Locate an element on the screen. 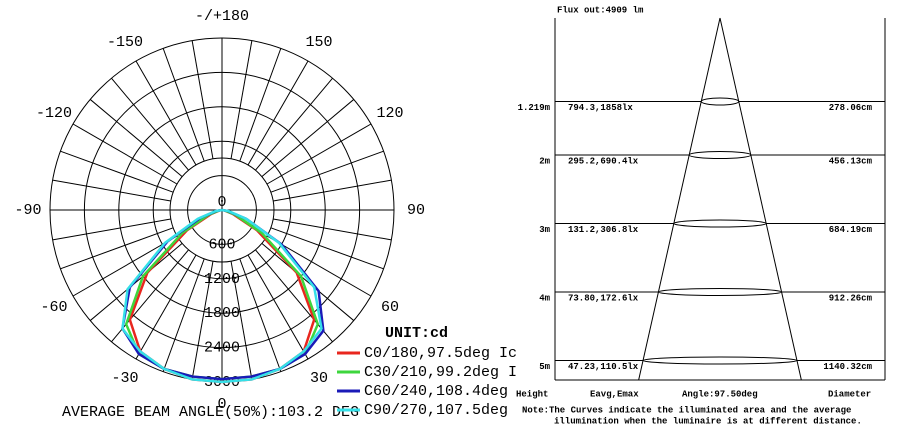 This screenshot has width=900, height=434. illuminance: 794.3,1858lx is located at coordinates (600, 108).